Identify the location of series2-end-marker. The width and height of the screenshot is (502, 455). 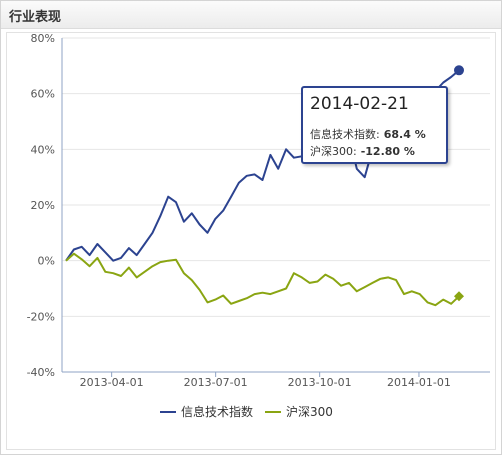
(459, 296).